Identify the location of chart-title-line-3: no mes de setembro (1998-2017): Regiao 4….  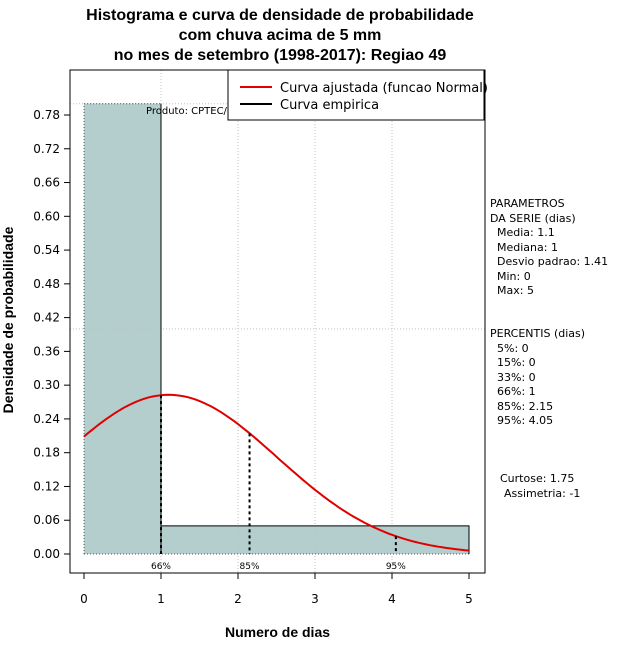
(280, 55).